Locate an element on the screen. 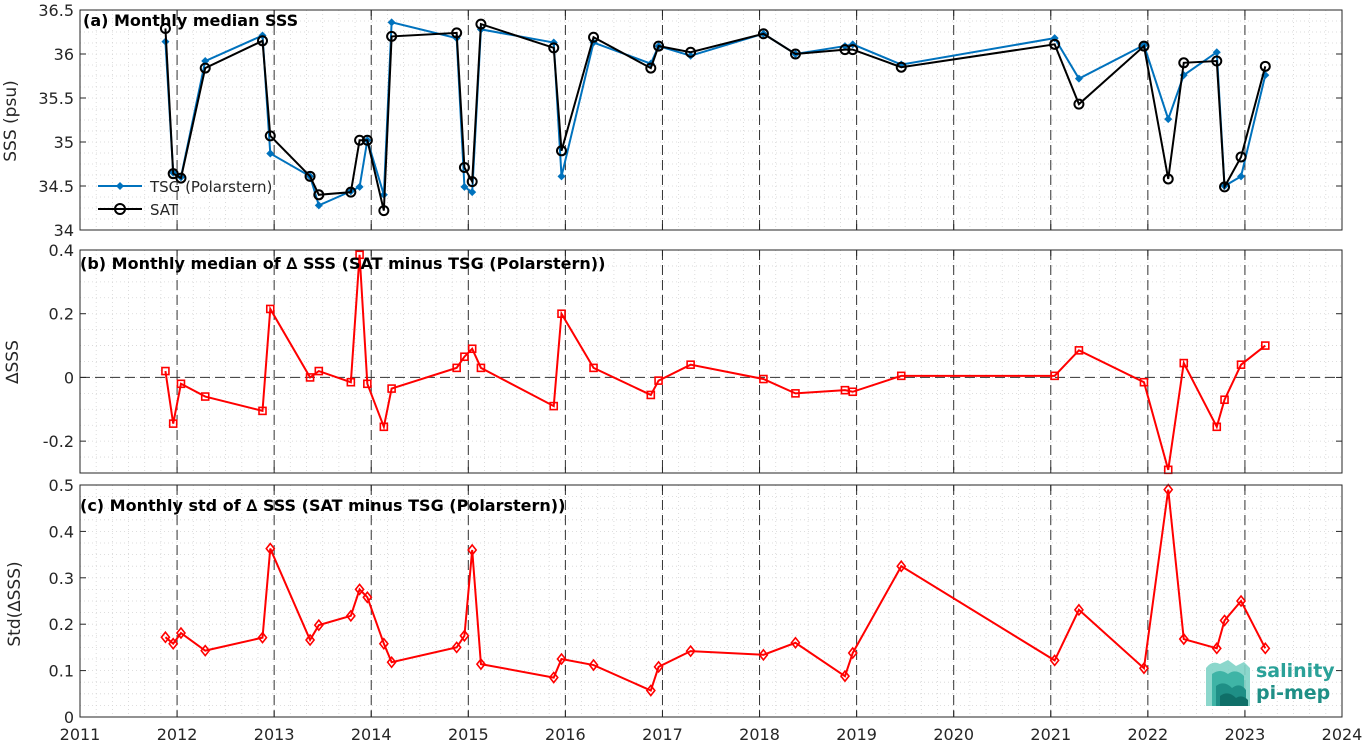 This screenshot has height=745, width=1368. y-tick-label: 35 is located at coordinates (64, 142).